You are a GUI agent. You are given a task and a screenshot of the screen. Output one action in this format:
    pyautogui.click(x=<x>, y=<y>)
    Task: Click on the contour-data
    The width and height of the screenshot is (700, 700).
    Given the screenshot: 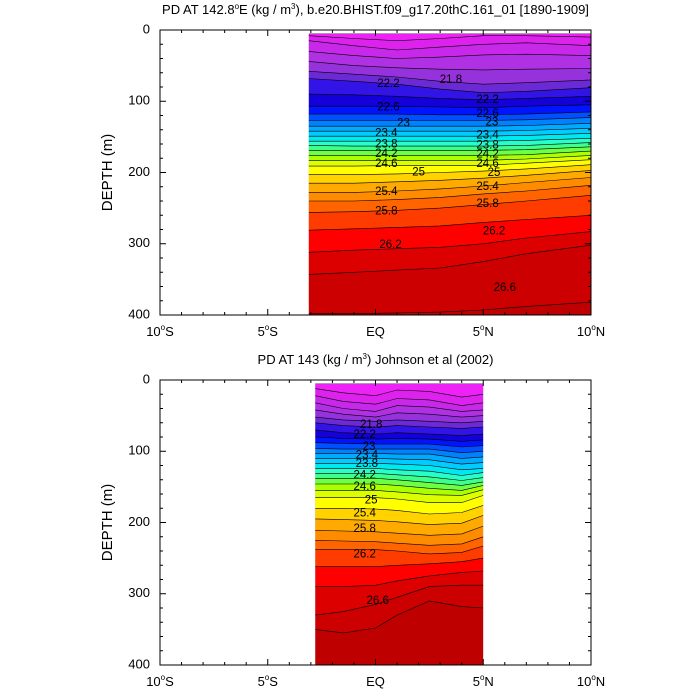 What is the action you would take?
    pyautogui.click(x=399, y=524)
    